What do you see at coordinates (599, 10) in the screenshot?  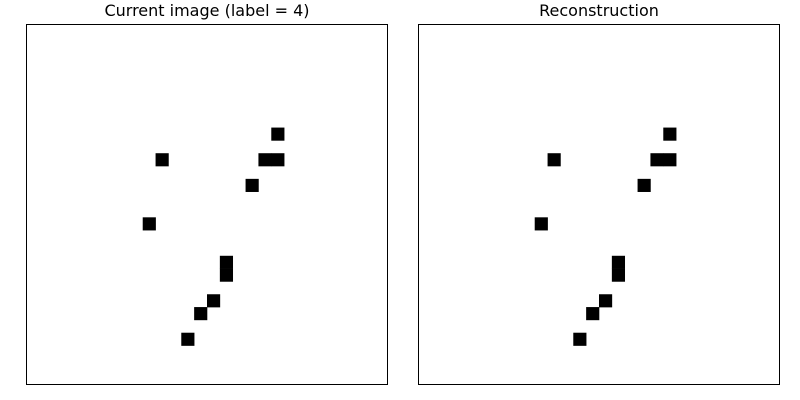 I see `chart-title-reconstruction: Reconstruction` at bounding box center [599, 10].